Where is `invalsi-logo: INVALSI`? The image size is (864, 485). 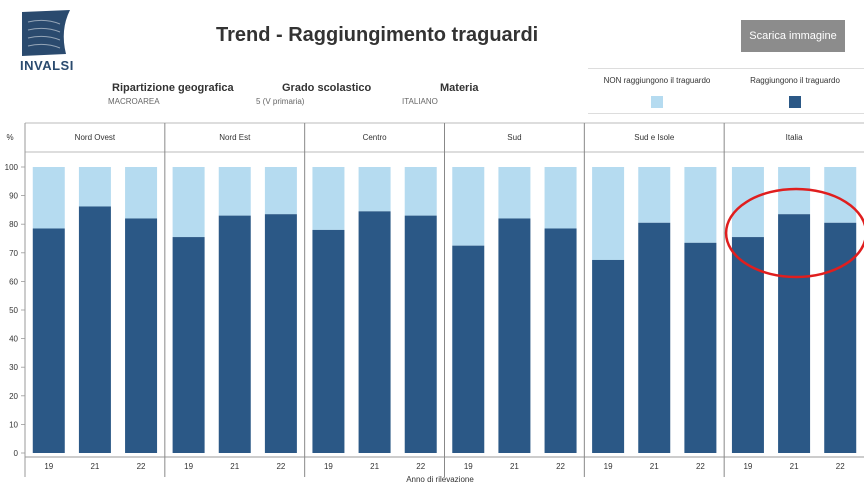
invalsi-logo: INVALSI is located at coordinates (49, 43).